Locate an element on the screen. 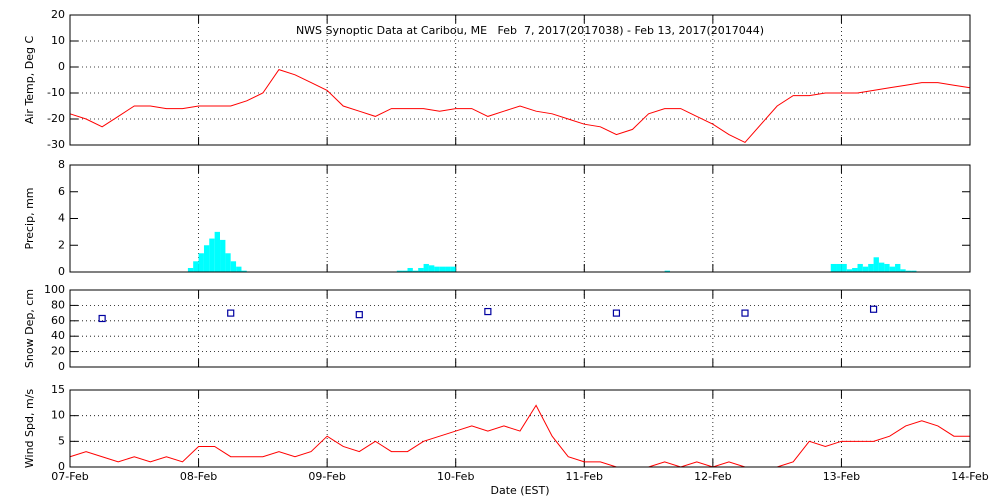 This screenshot has height=500, width=1000. x-tick-label: 07-Feb is located at coordinates (69, 476).